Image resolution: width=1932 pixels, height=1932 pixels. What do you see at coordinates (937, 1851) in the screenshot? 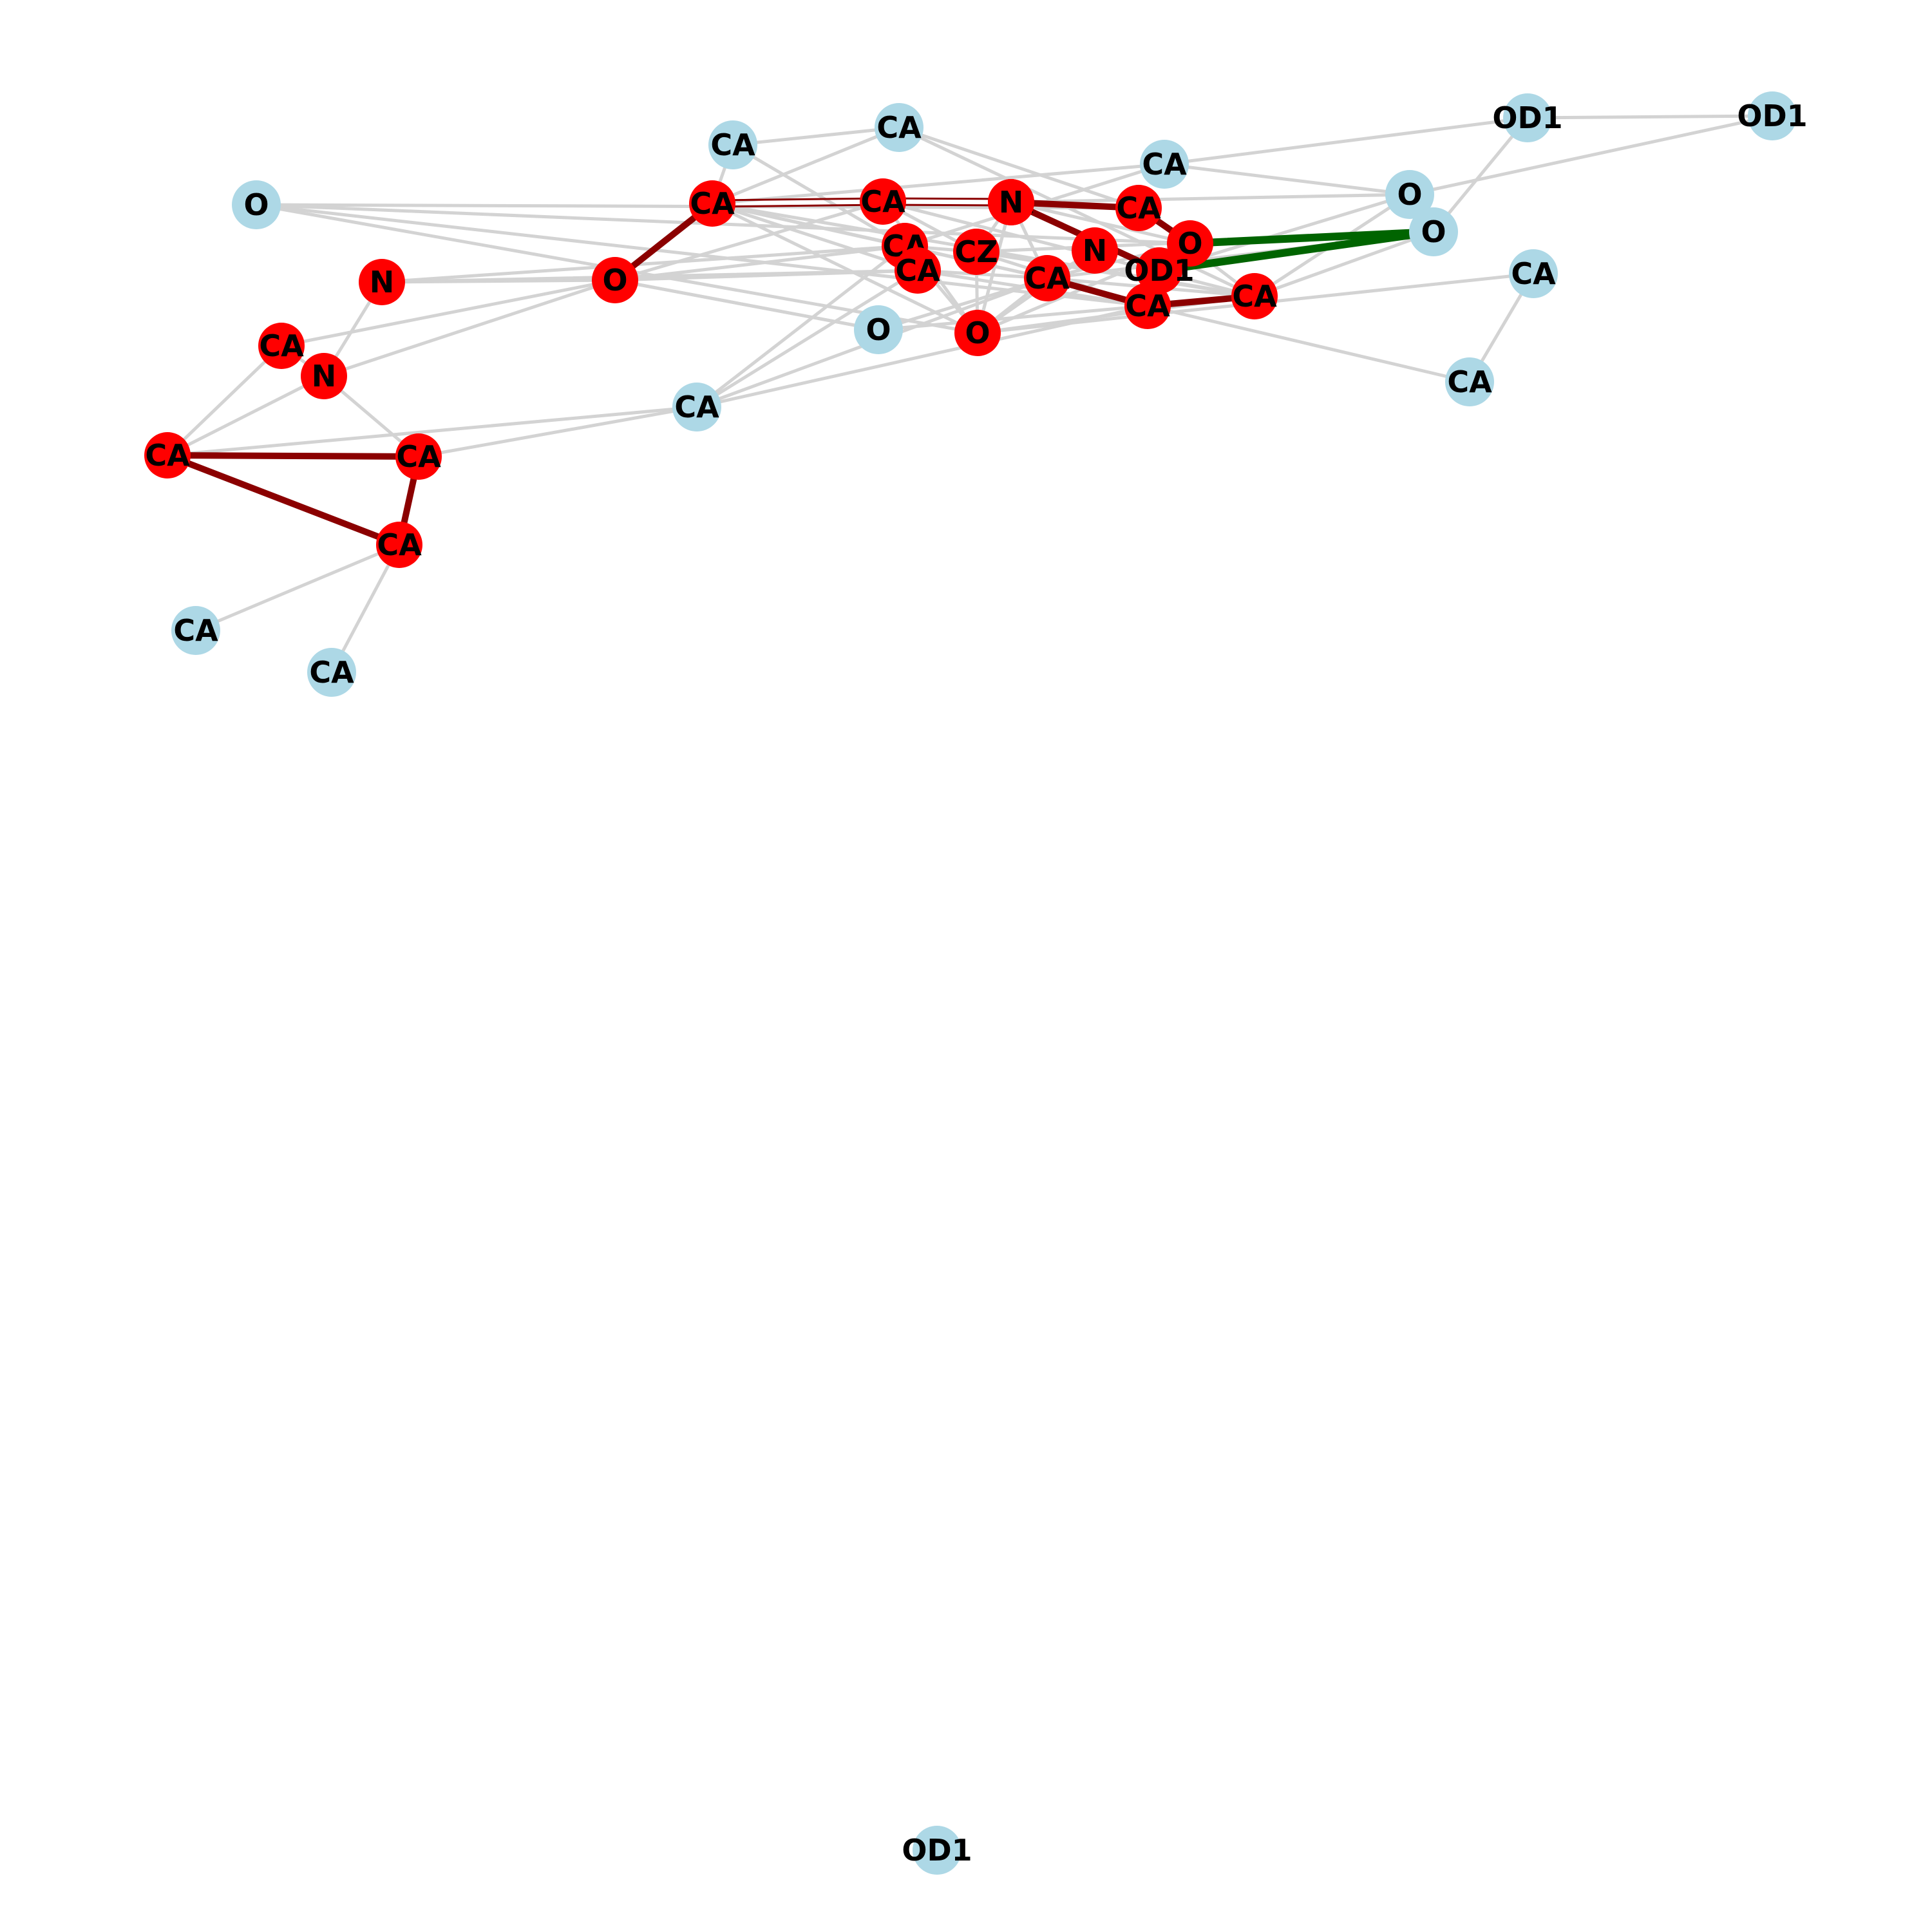
I see `graph-node: OD1` at bounding box center [937, 1851].